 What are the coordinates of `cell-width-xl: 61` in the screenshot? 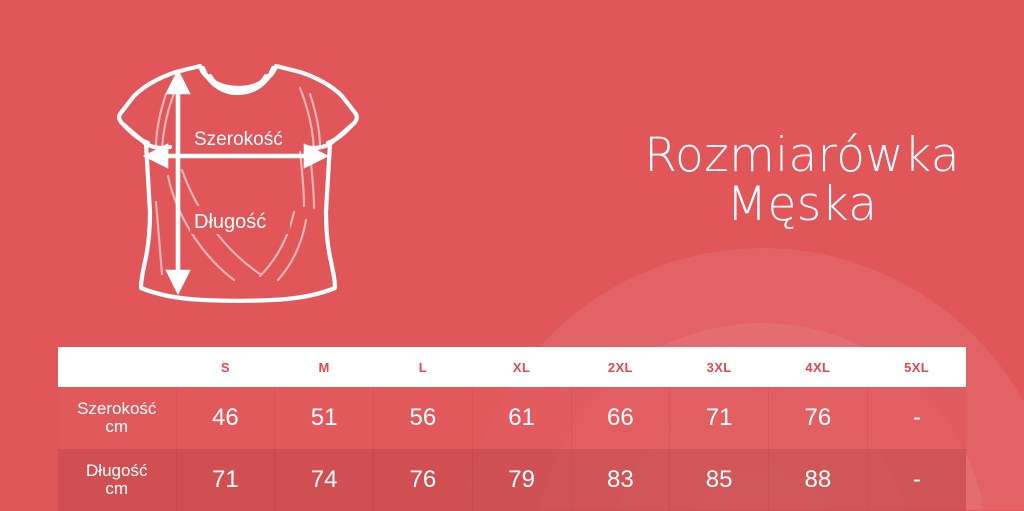 It's located at (521, 418).